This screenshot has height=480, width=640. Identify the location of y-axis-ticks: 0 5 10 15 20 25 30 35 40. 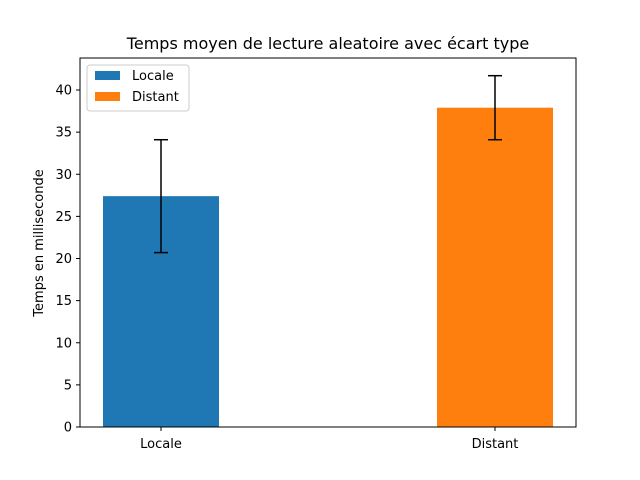
(67, 260).